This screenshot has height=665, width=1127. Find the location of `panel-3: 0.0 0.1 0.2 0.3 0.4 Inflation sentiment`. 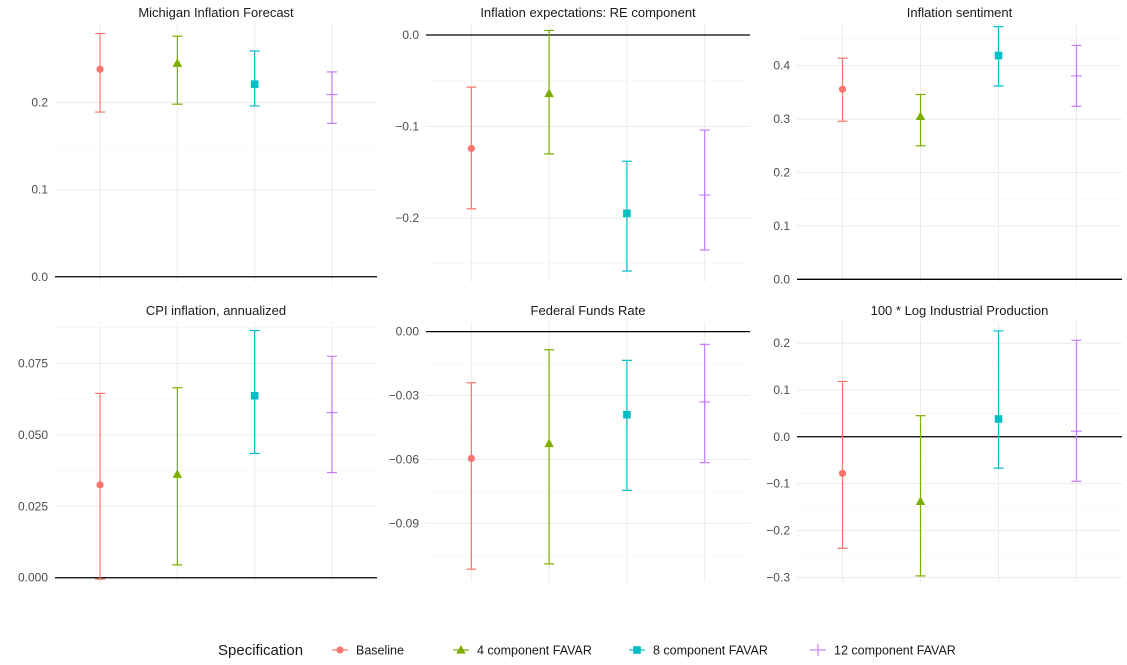

panel-3: 0.0 0.1 0.2 0.3 0.4 Inflation sentiment is located at coordinates (947, 145).